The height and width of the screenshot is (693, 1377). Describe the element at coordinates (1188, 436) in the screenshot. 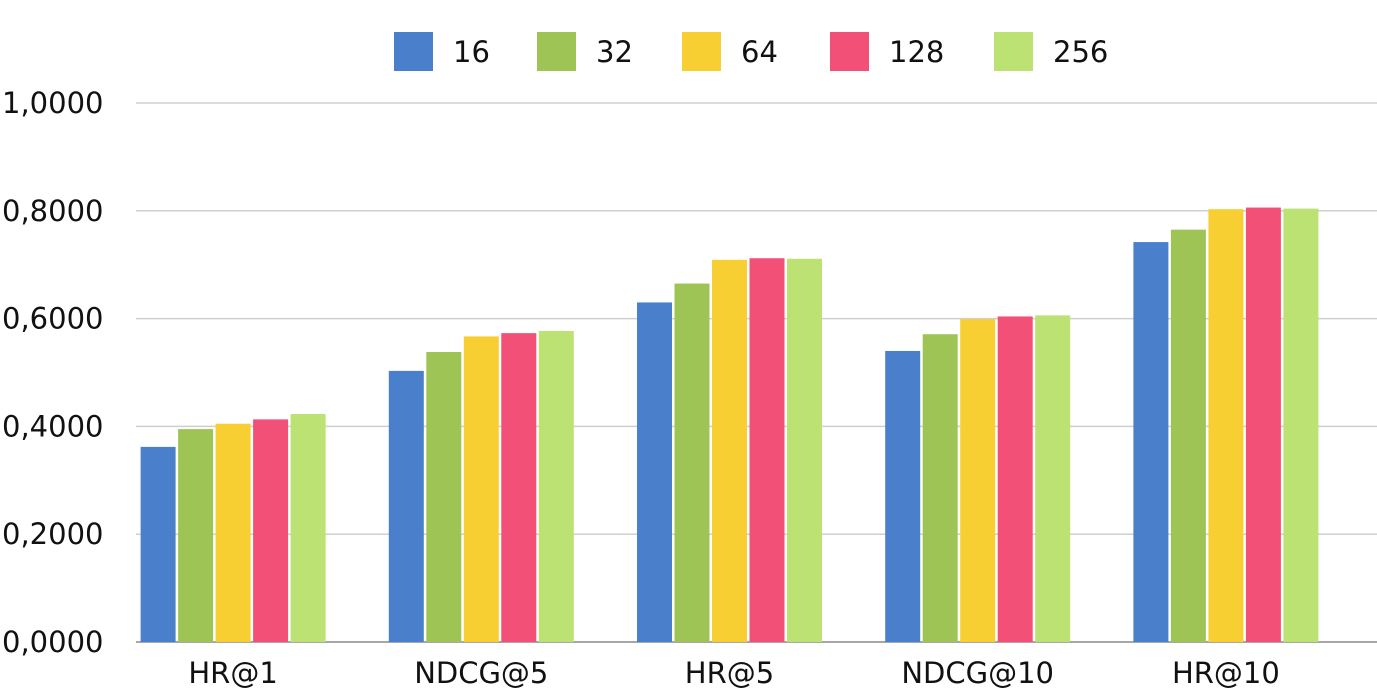

I see `bar-HR@10-32` at that location.